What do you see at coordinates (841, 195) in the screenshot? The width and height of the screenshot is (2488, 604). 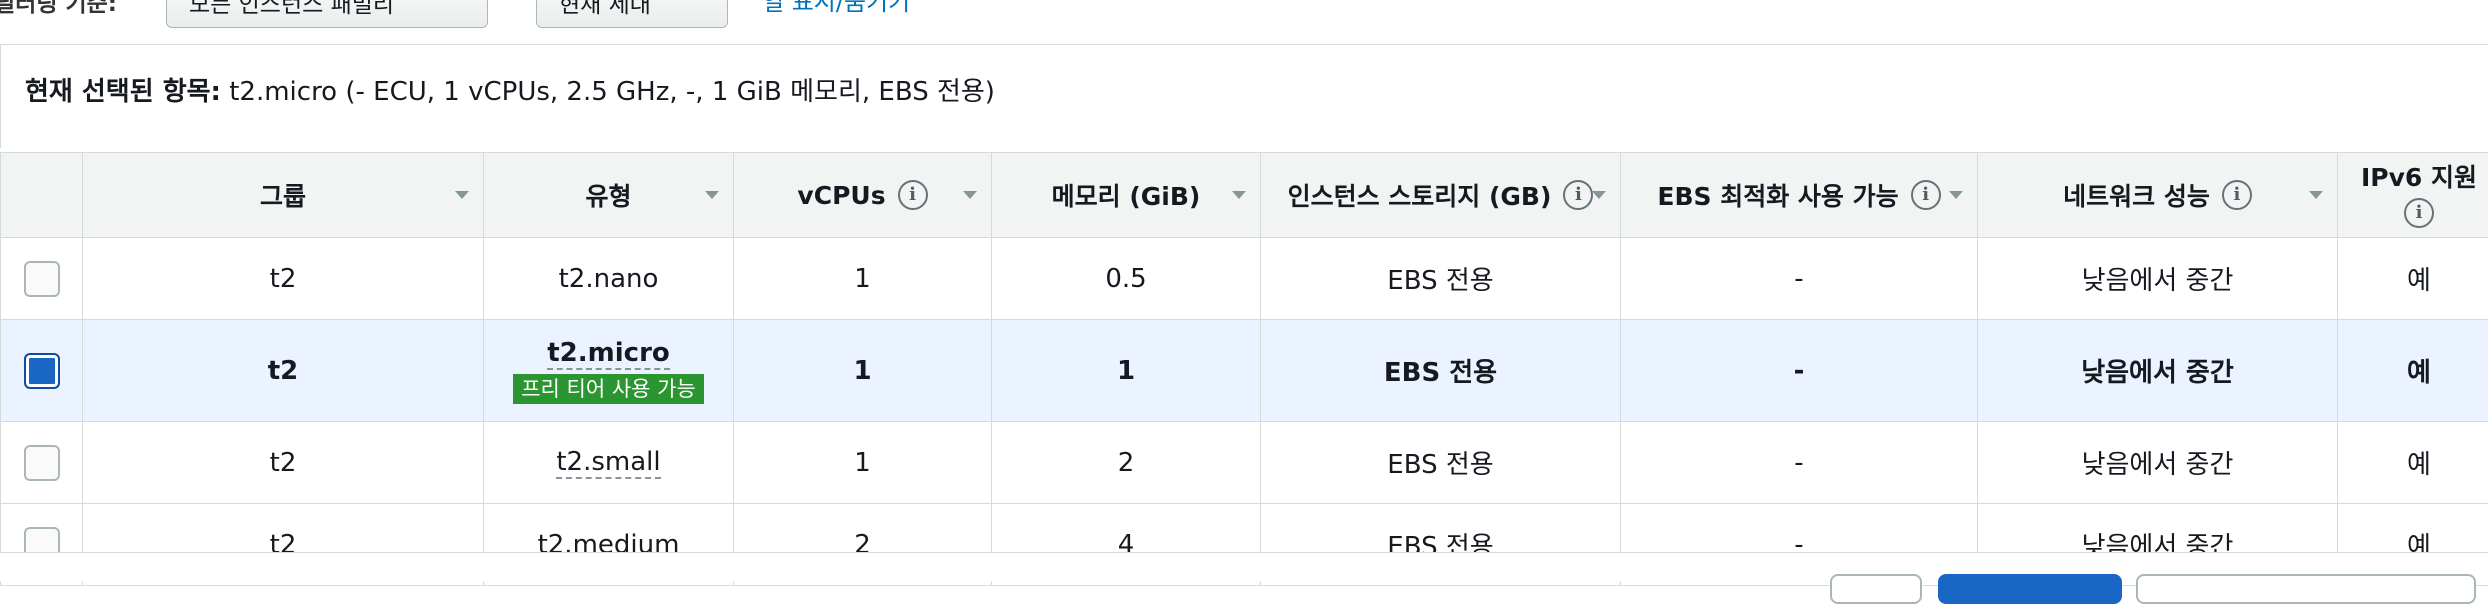 I see `column-header-label: vCPUs` at bounding box center [841, 195].